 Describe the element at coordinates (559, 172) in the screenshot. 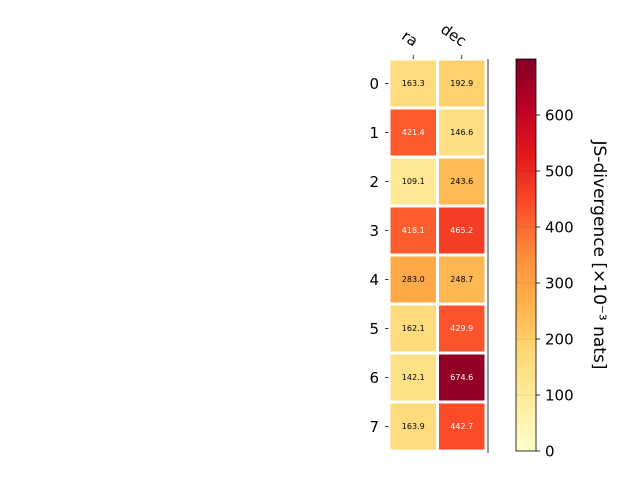

I see `colorbar-tick-label: 500` at that location.